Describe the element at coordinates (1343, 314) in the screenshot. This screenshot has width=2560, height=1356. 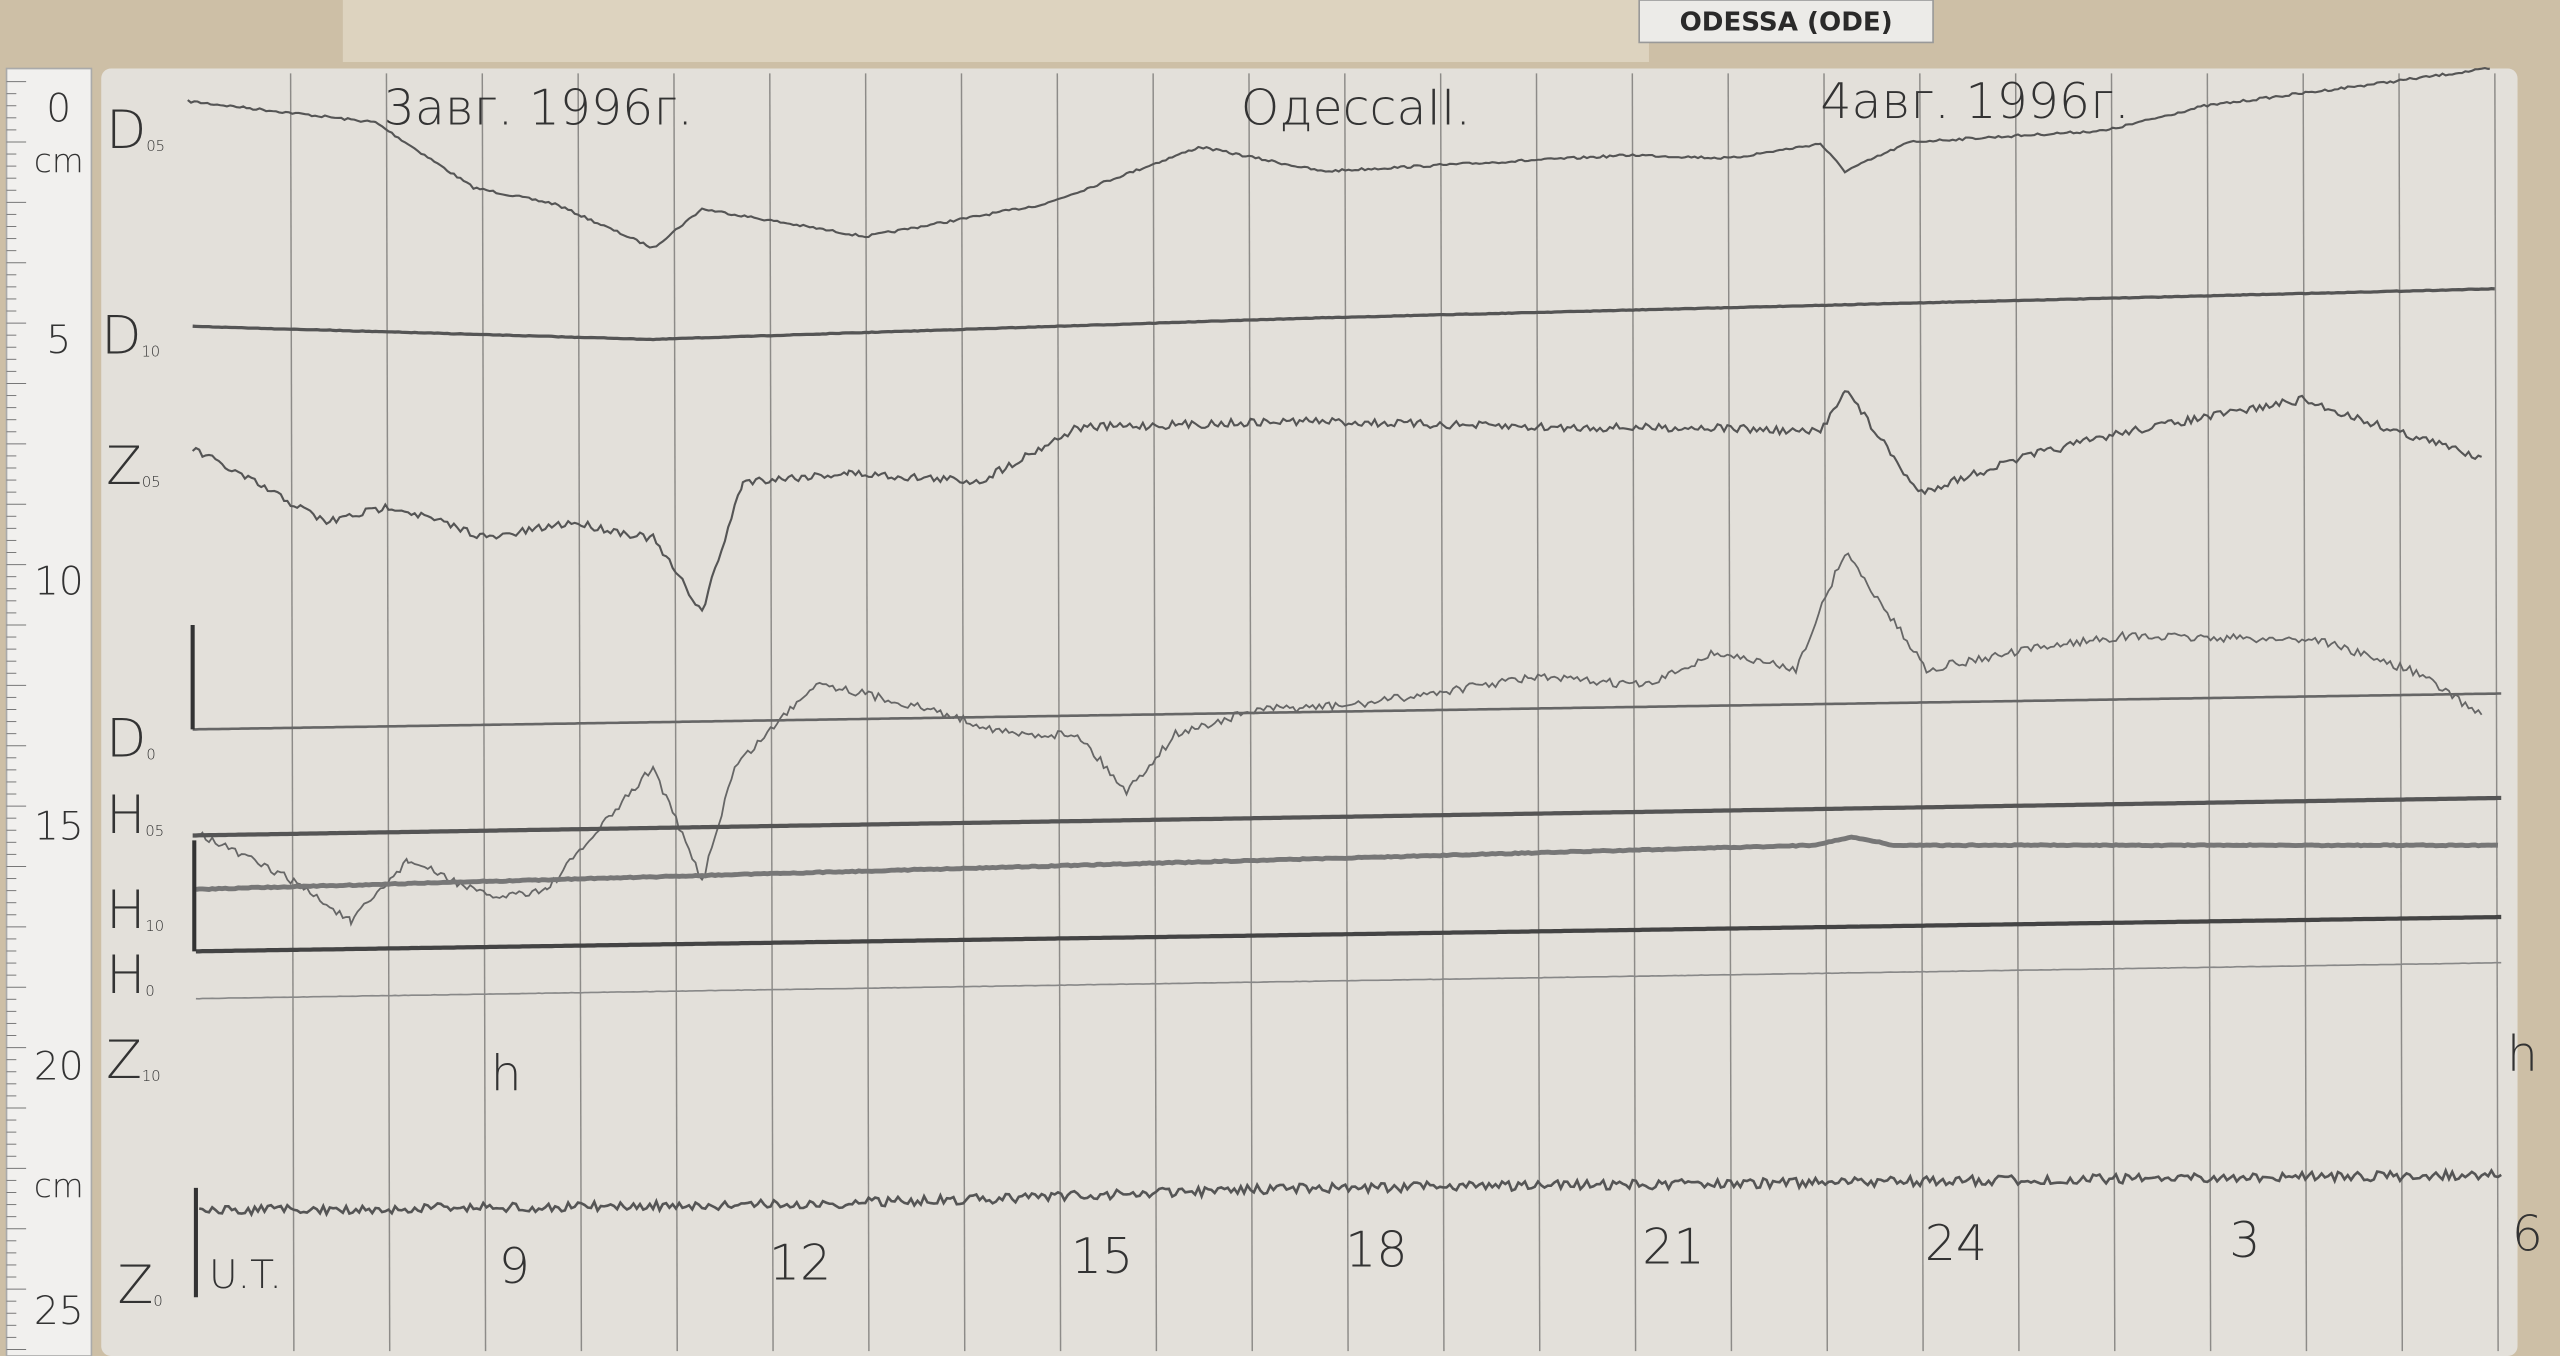
I see `trace-d10` at that location.